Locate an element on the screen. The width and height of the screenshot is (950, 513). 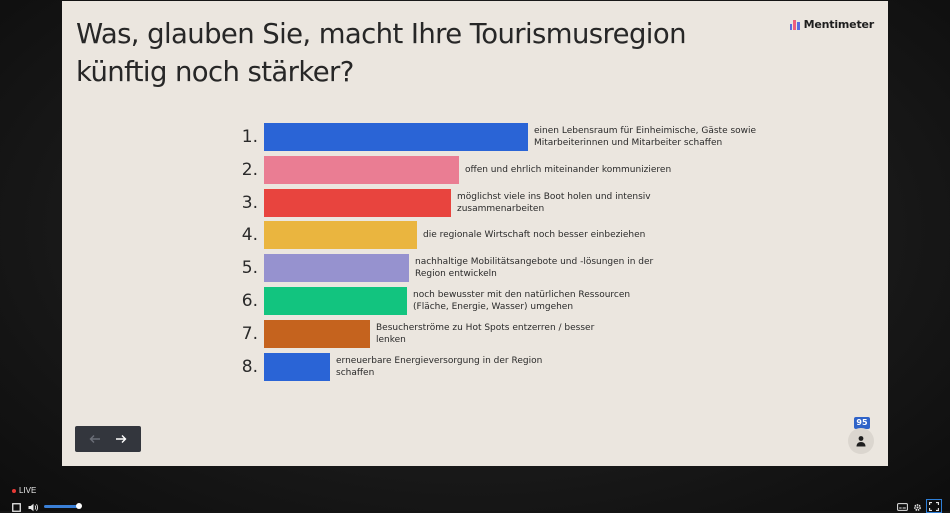
gear-icon is located at coordinates (917, 507).